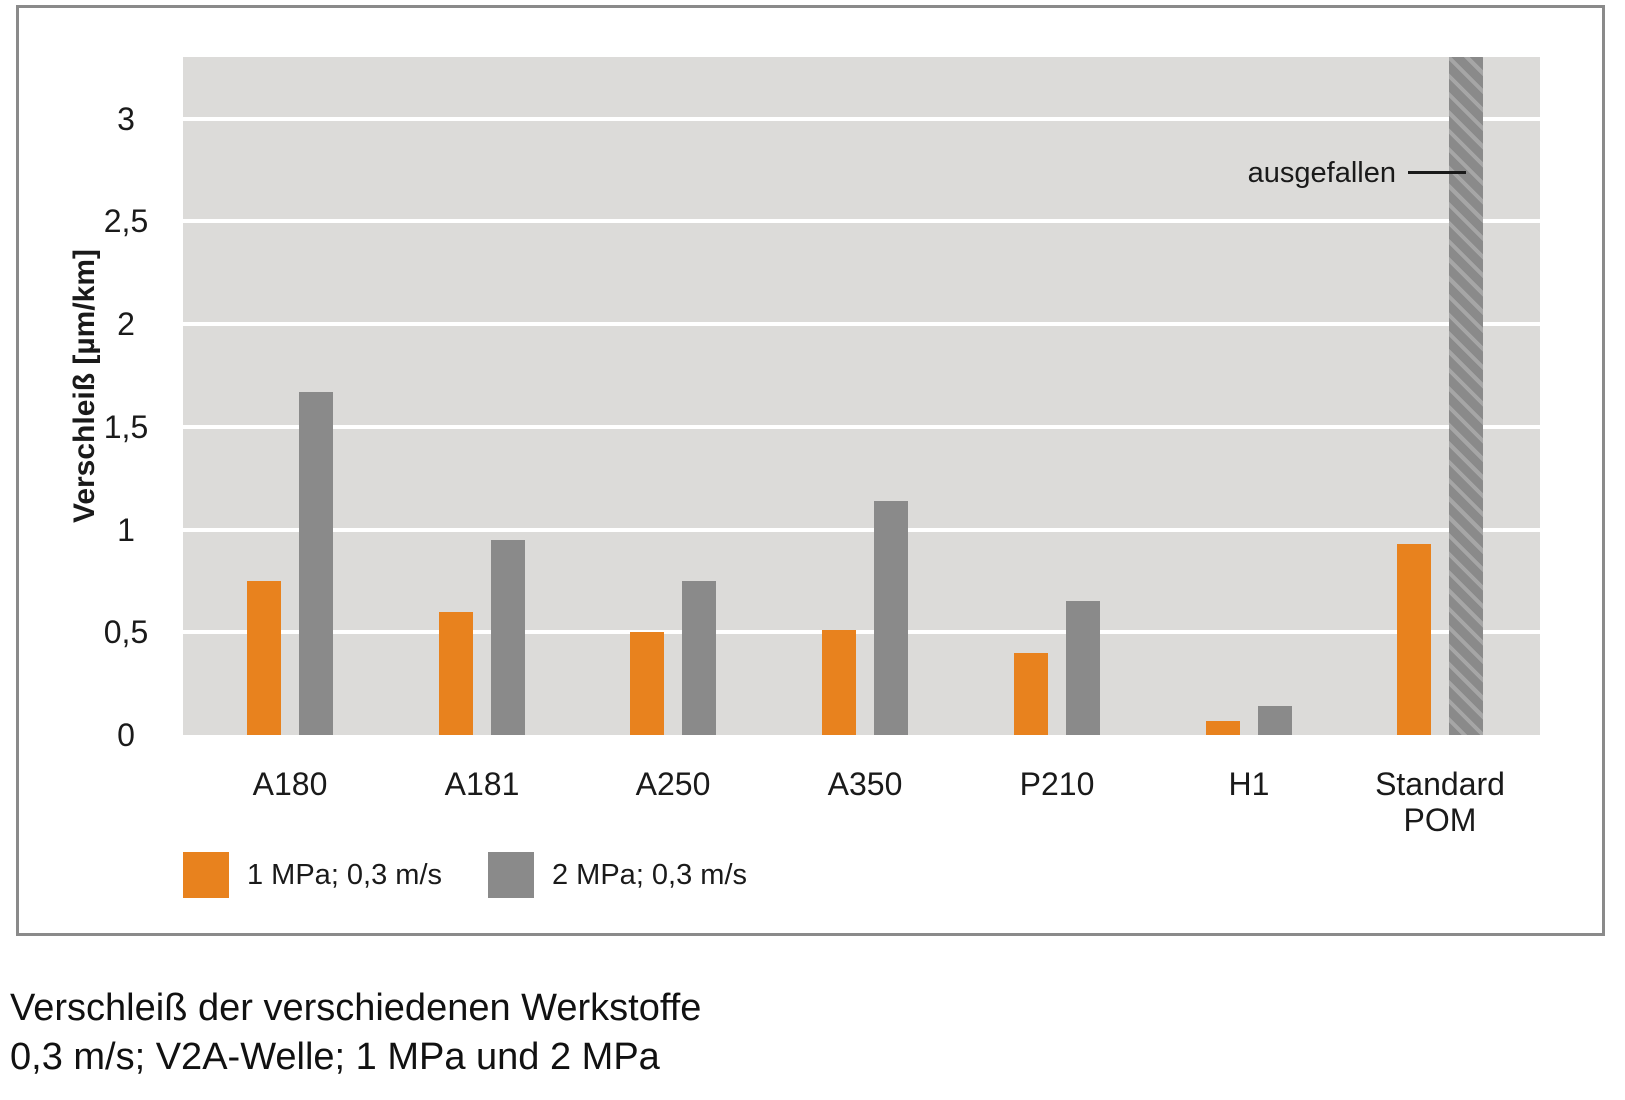 This screenshot has width=1625, height=1100. What do you see at coordinates (1057, 784) in the screenshot?
I see `x-category-label: P210` at bounding box center [1057, 784].